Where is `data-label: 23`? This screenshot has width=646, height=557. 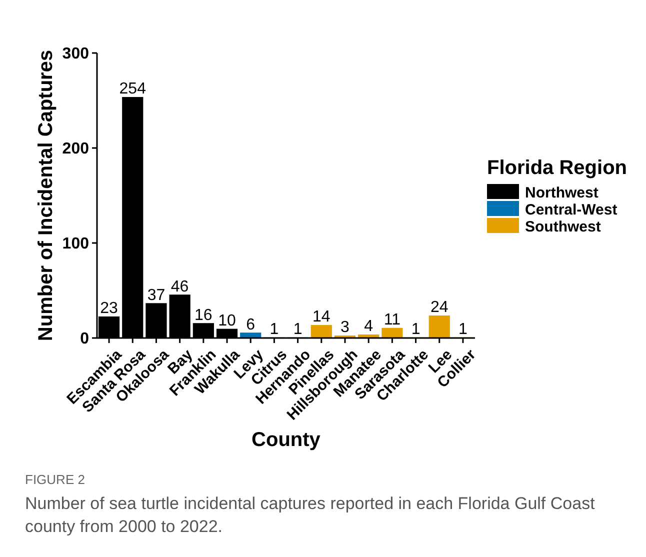 data-label: 23 is located at coordinates (109, 309).